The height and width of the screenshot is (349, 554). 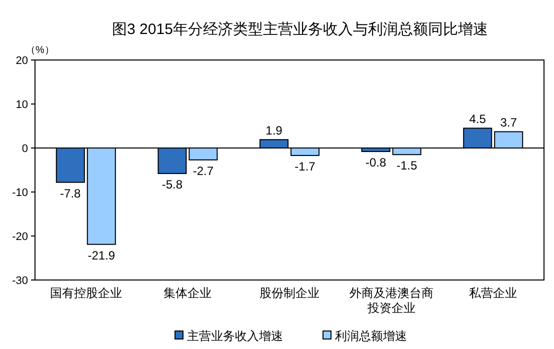 What do you see at coordinates (493, 293) in the screenshot?
I see `x-tick-label: 私营企业` at bounding box center [493, 293].